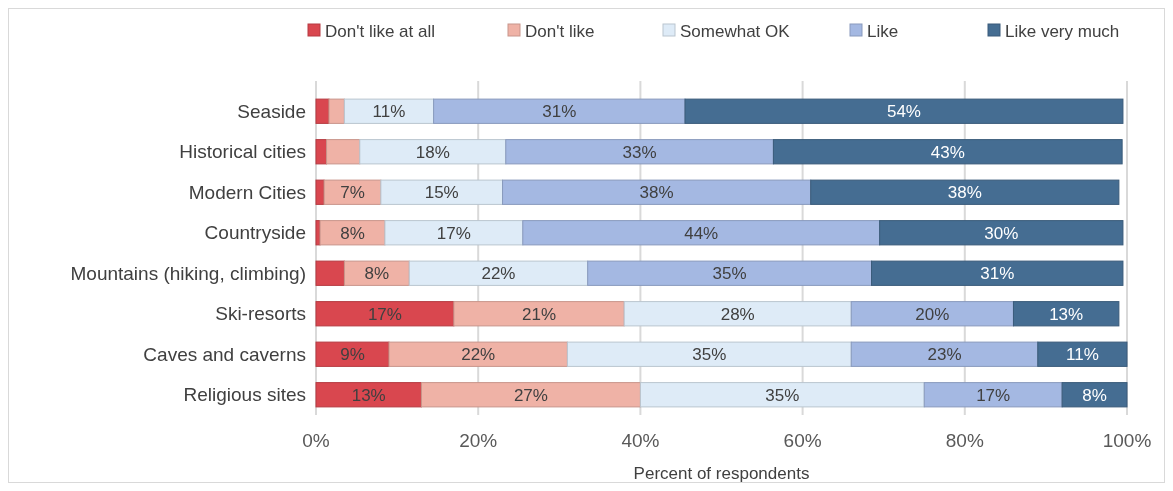  I want to click on x-tick-label: 40%, so click(640, 440).